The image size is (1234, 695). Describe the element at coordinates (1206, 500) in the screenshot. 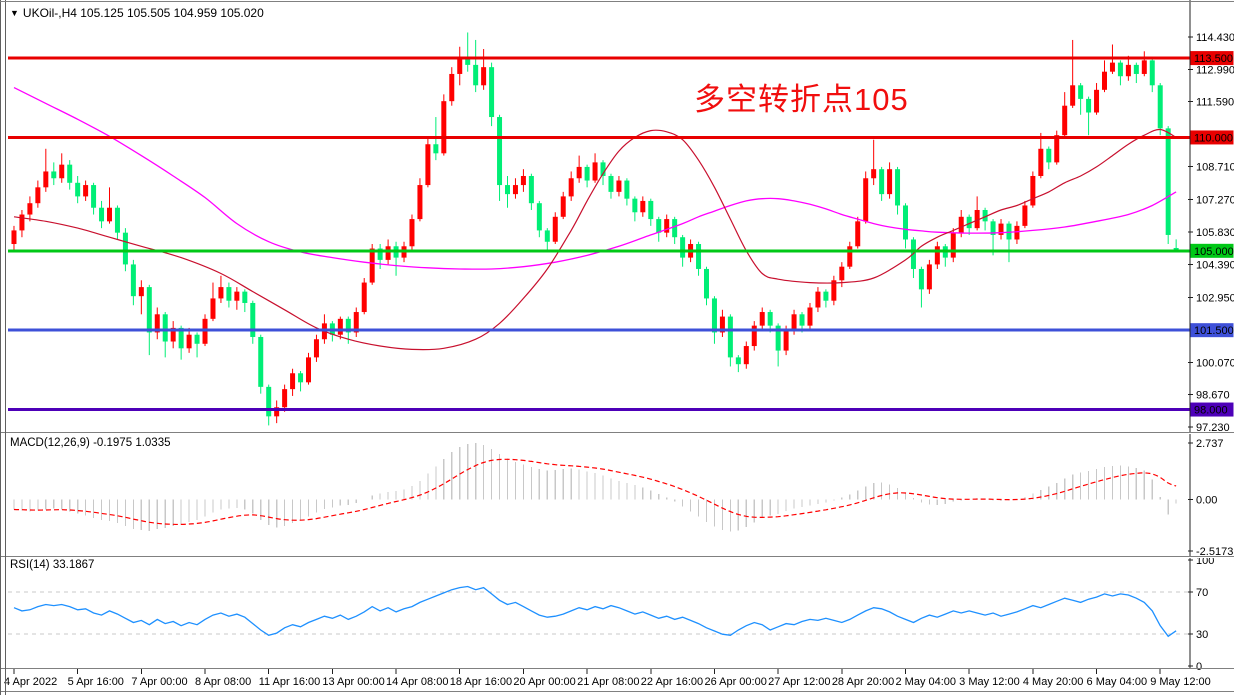

I see `axis-tick-label: 0.00` at that location.